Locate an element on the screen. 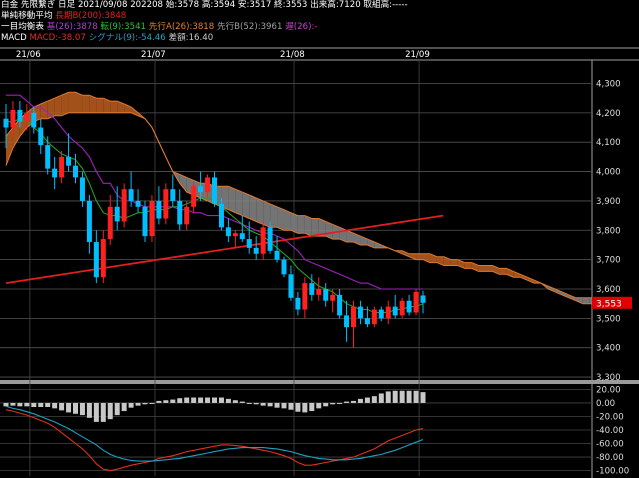 The image size is (639, 478). date-tick-label: 21/09 is located at coordinates (417, 55).